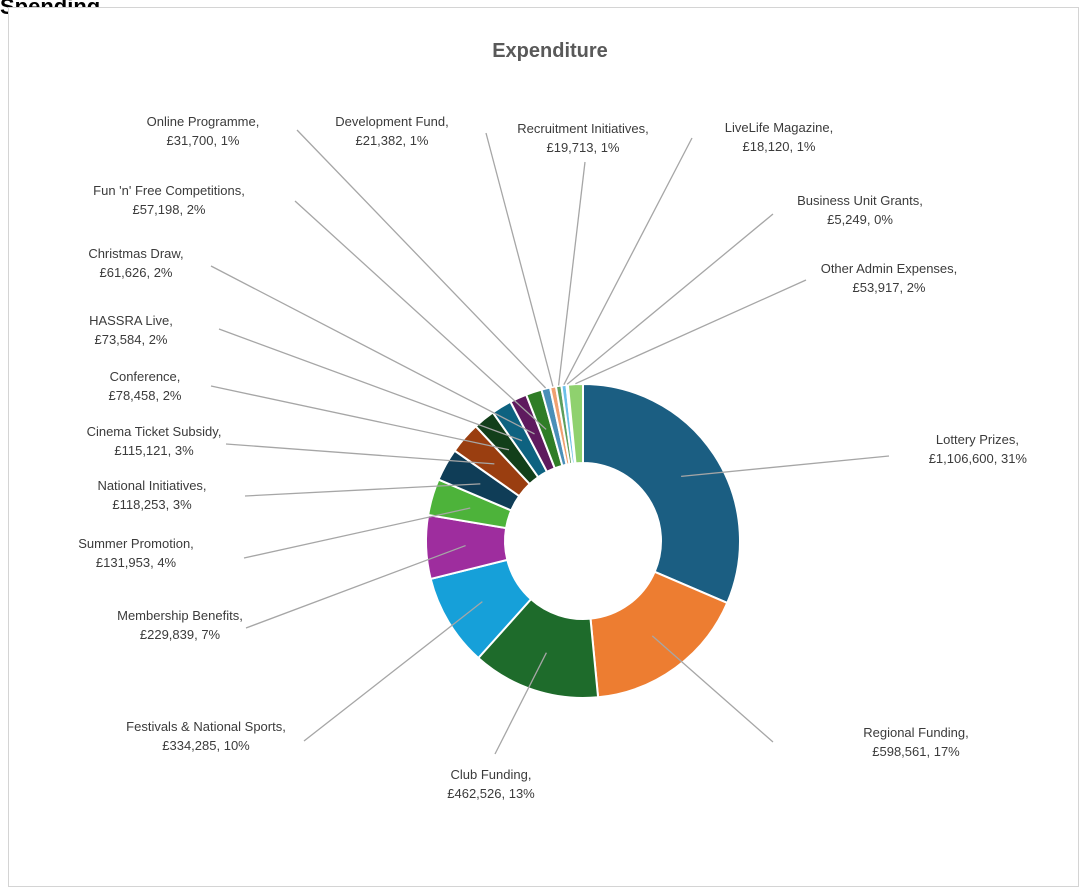 This screenshot has height=887, width=1081. Describe the element at coordinates (860, 200) in the screenshot. I see `data-label-business-unit-grants-name: Business Unit Grants,` at that location.